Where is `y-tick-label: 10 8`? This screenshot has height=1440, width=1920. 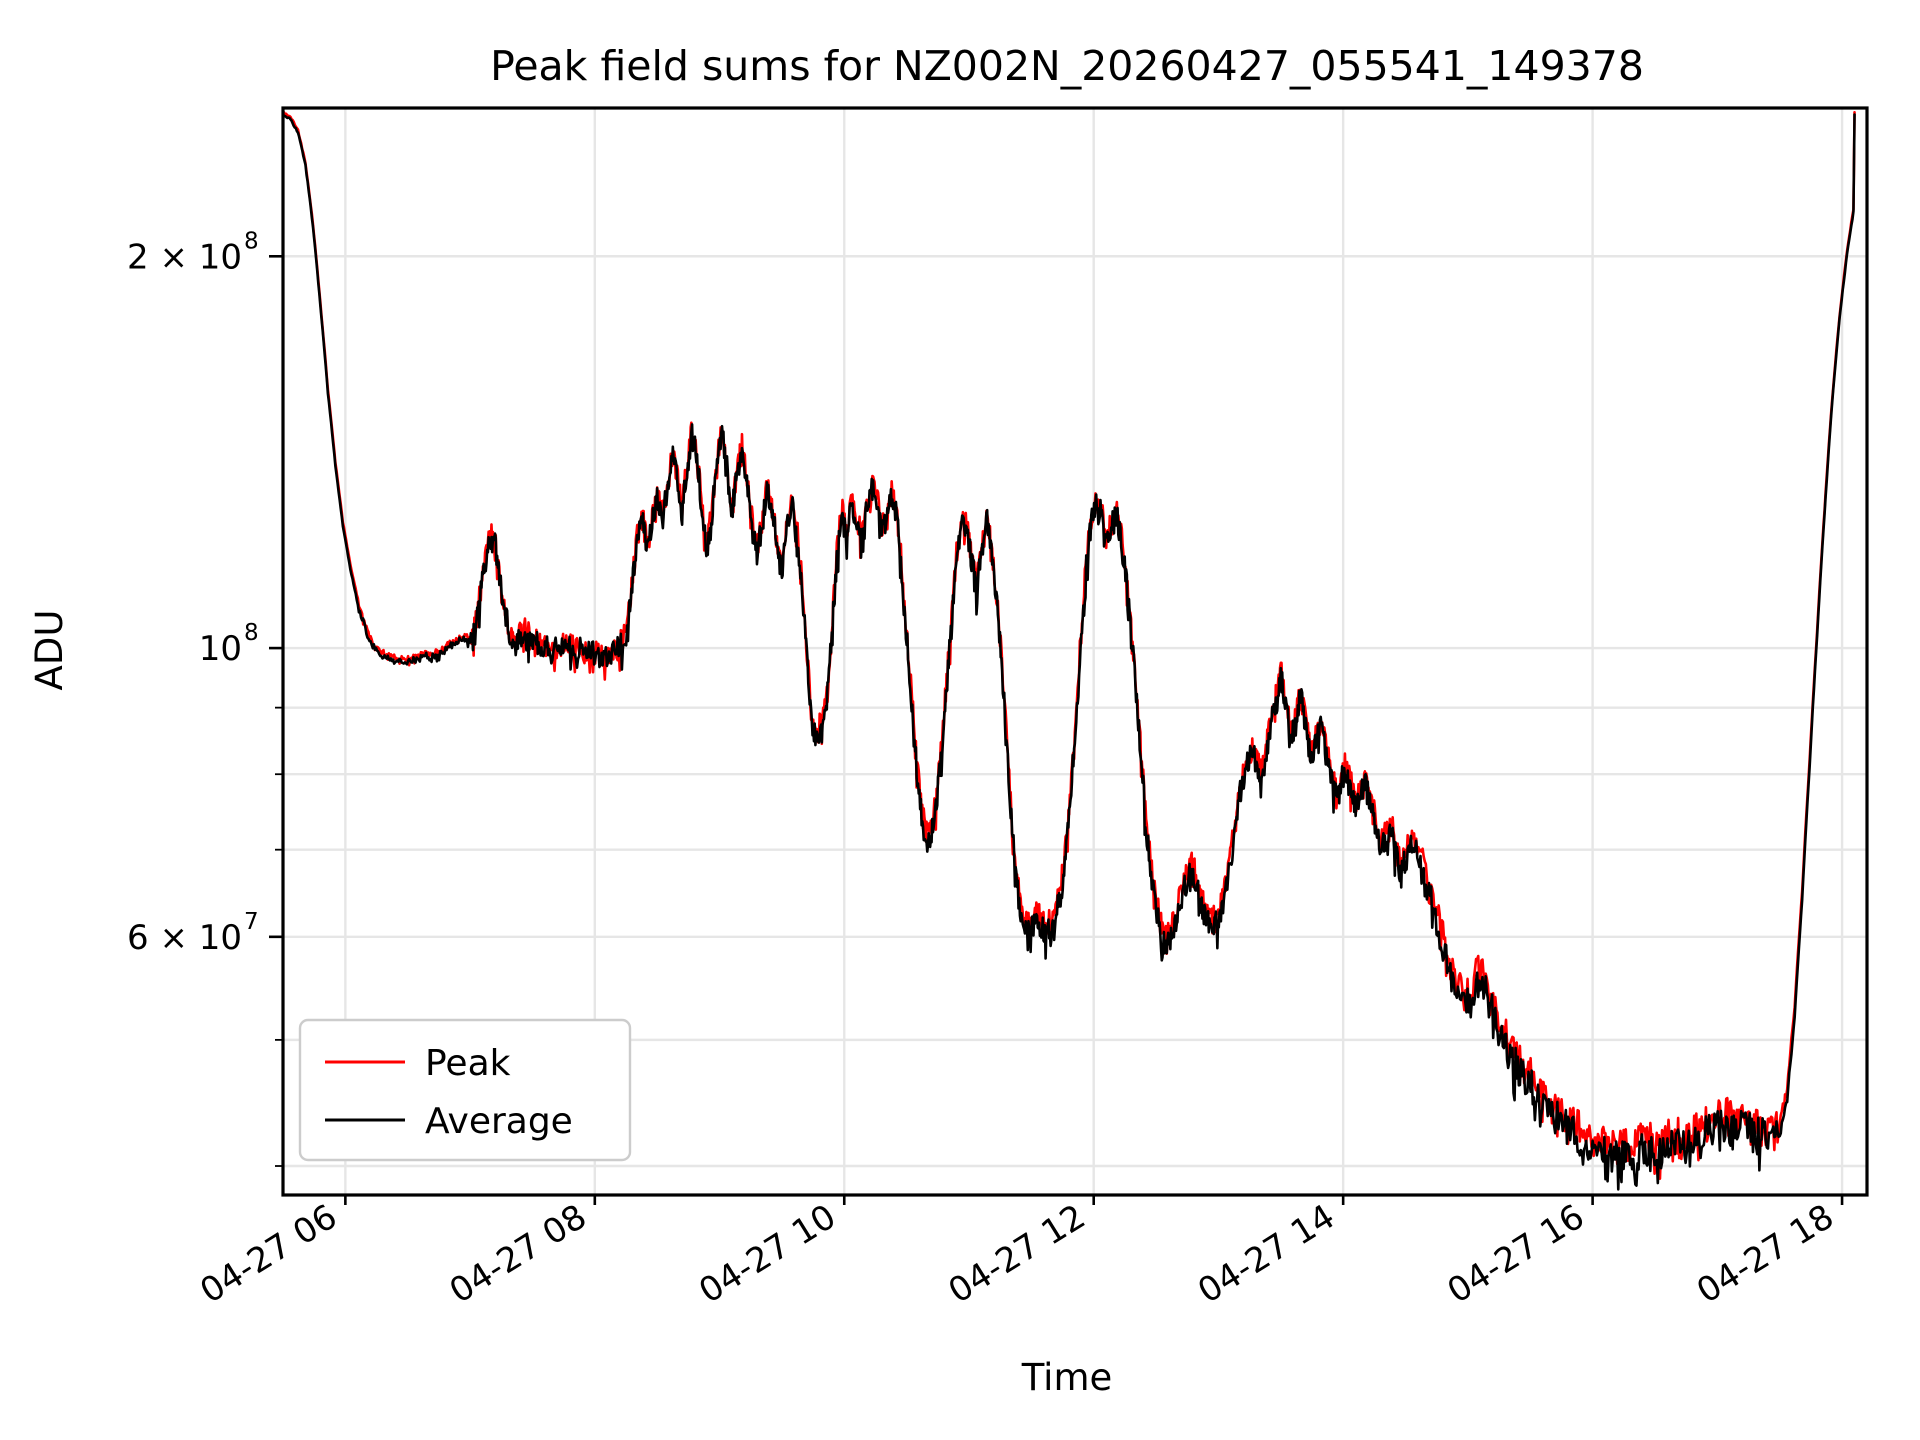 y-tick-label: 10 8 is located at coordinates (229, 644).